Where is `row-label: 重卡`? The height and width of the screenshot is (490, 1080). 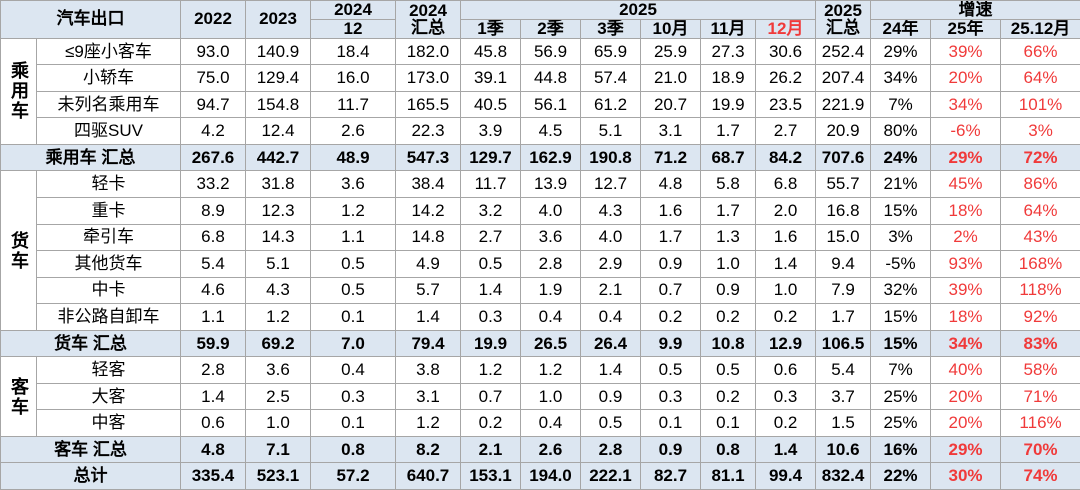
row-label: 重卡 is located at coordinates (108, 210).